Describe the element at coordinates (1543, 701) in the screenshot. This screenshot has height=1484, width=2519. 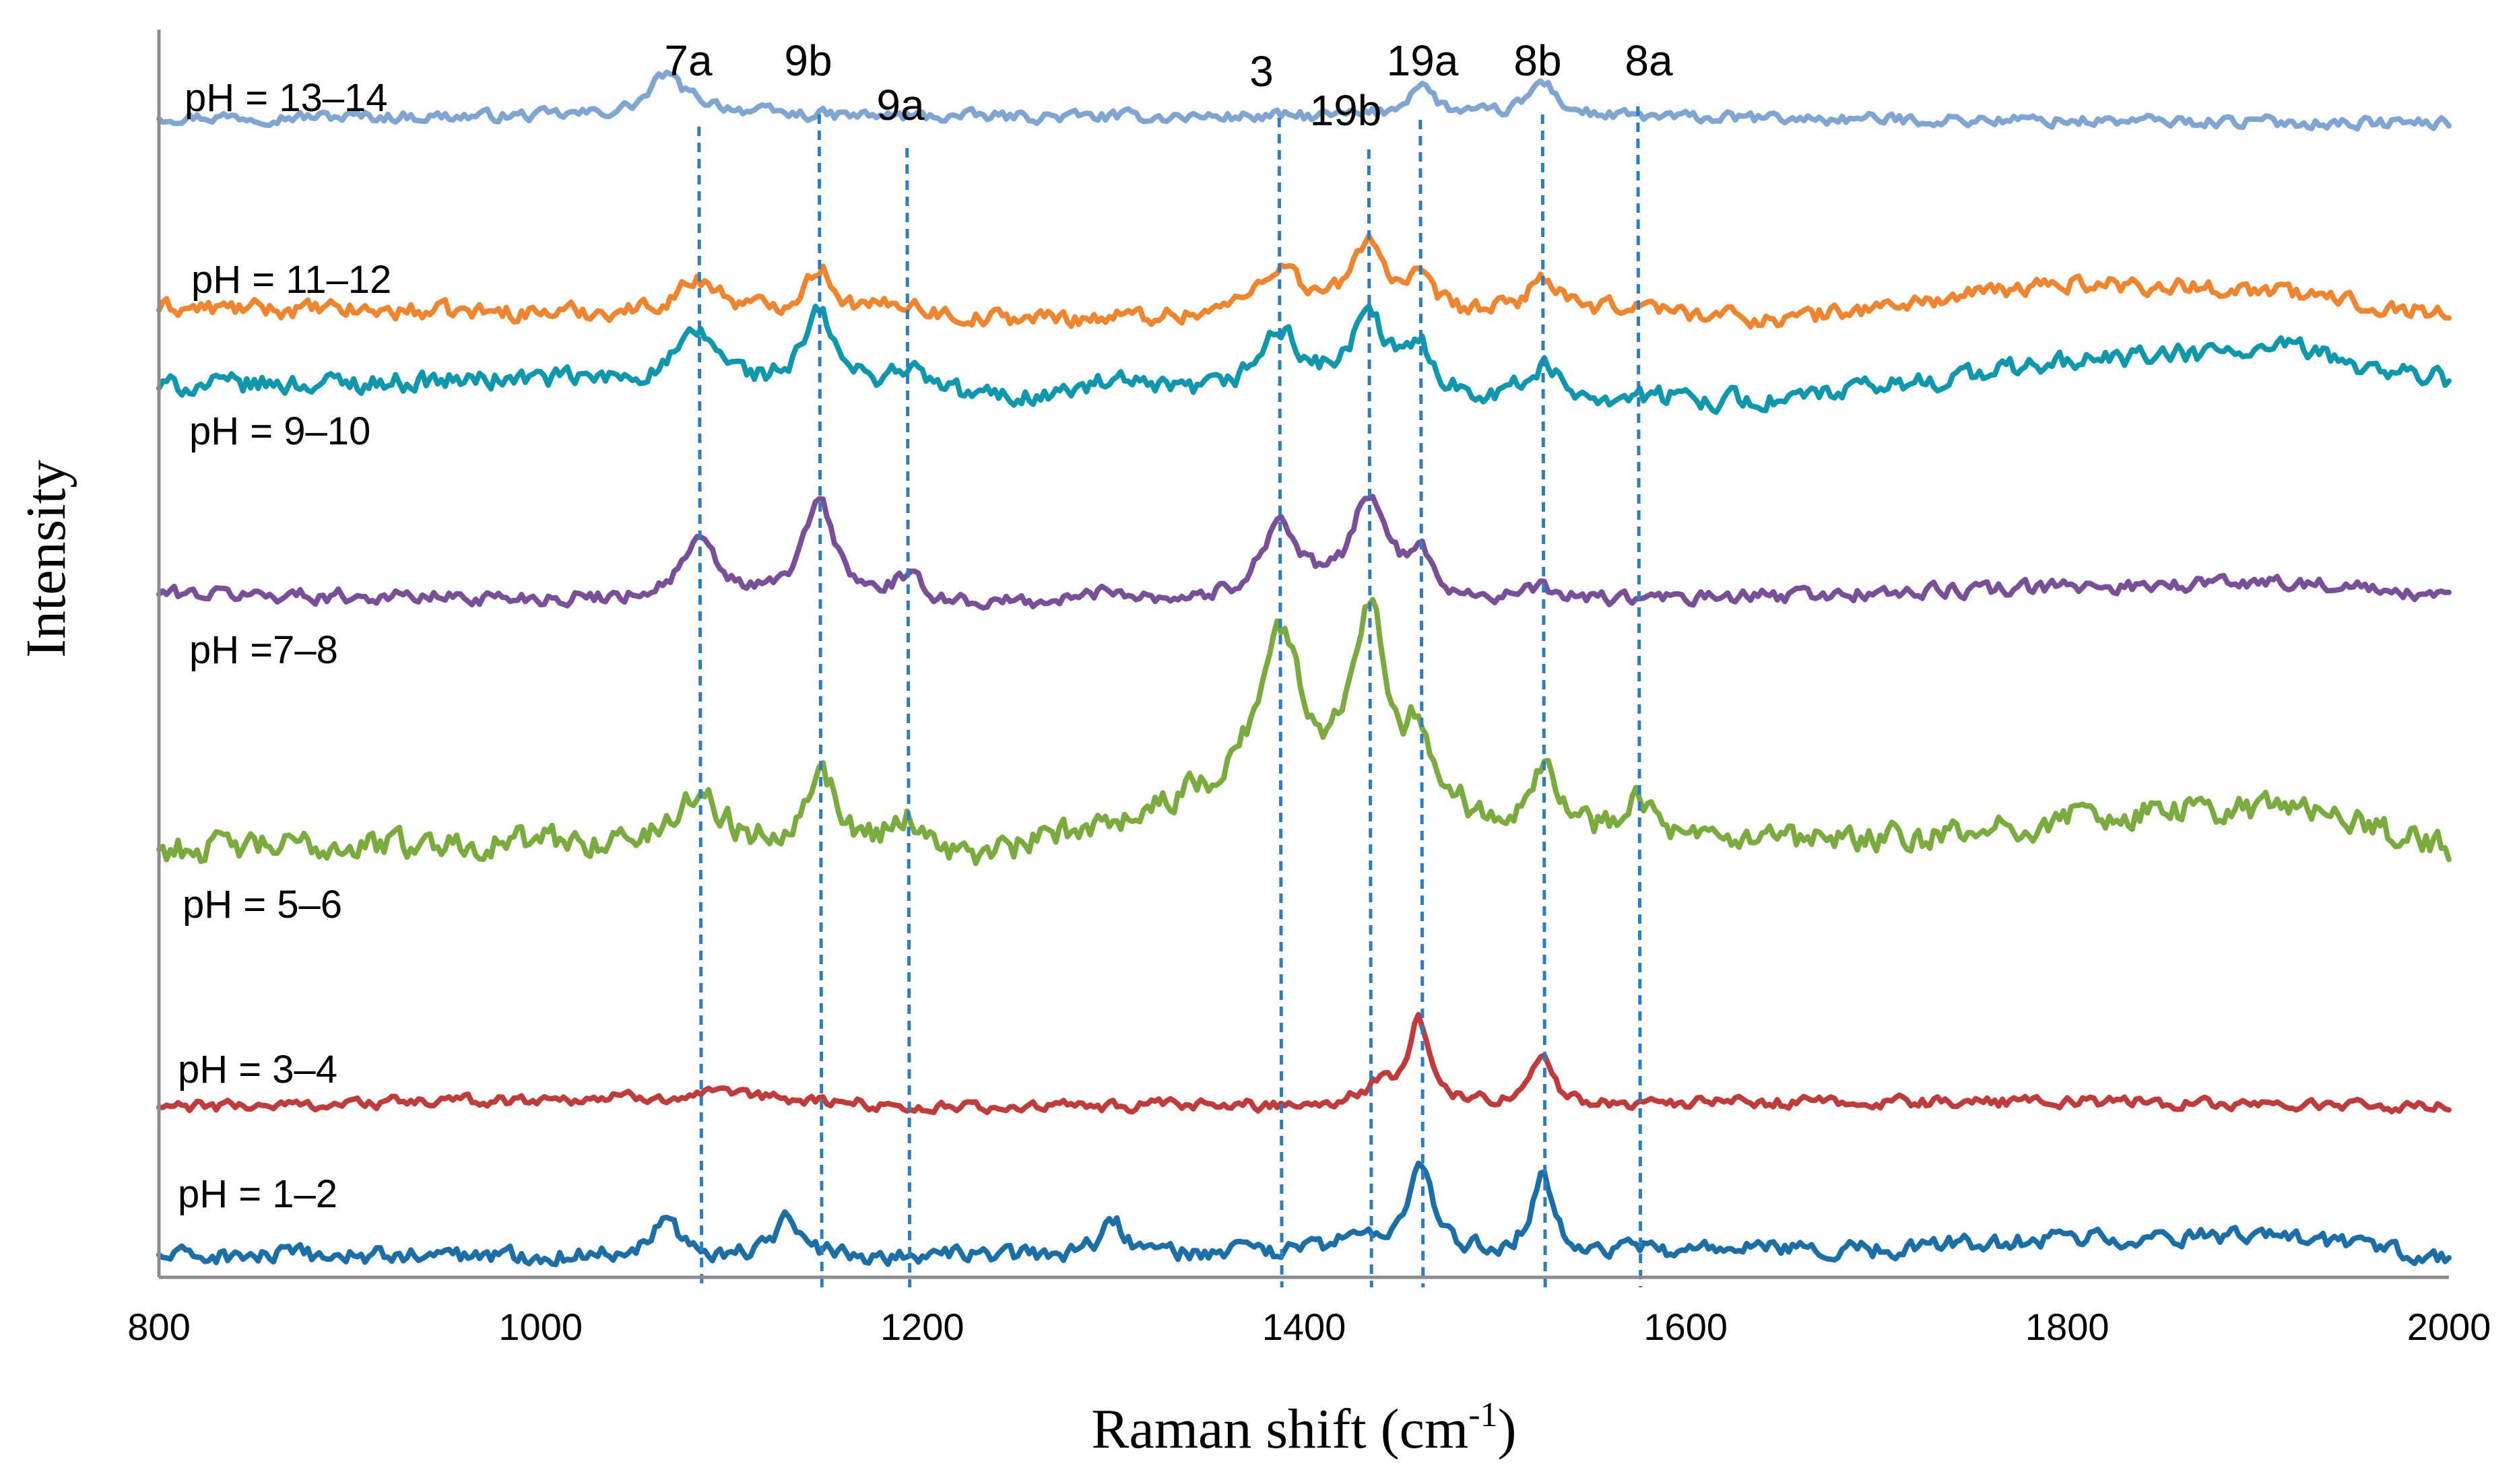
I see `band-line-8b` at that location.